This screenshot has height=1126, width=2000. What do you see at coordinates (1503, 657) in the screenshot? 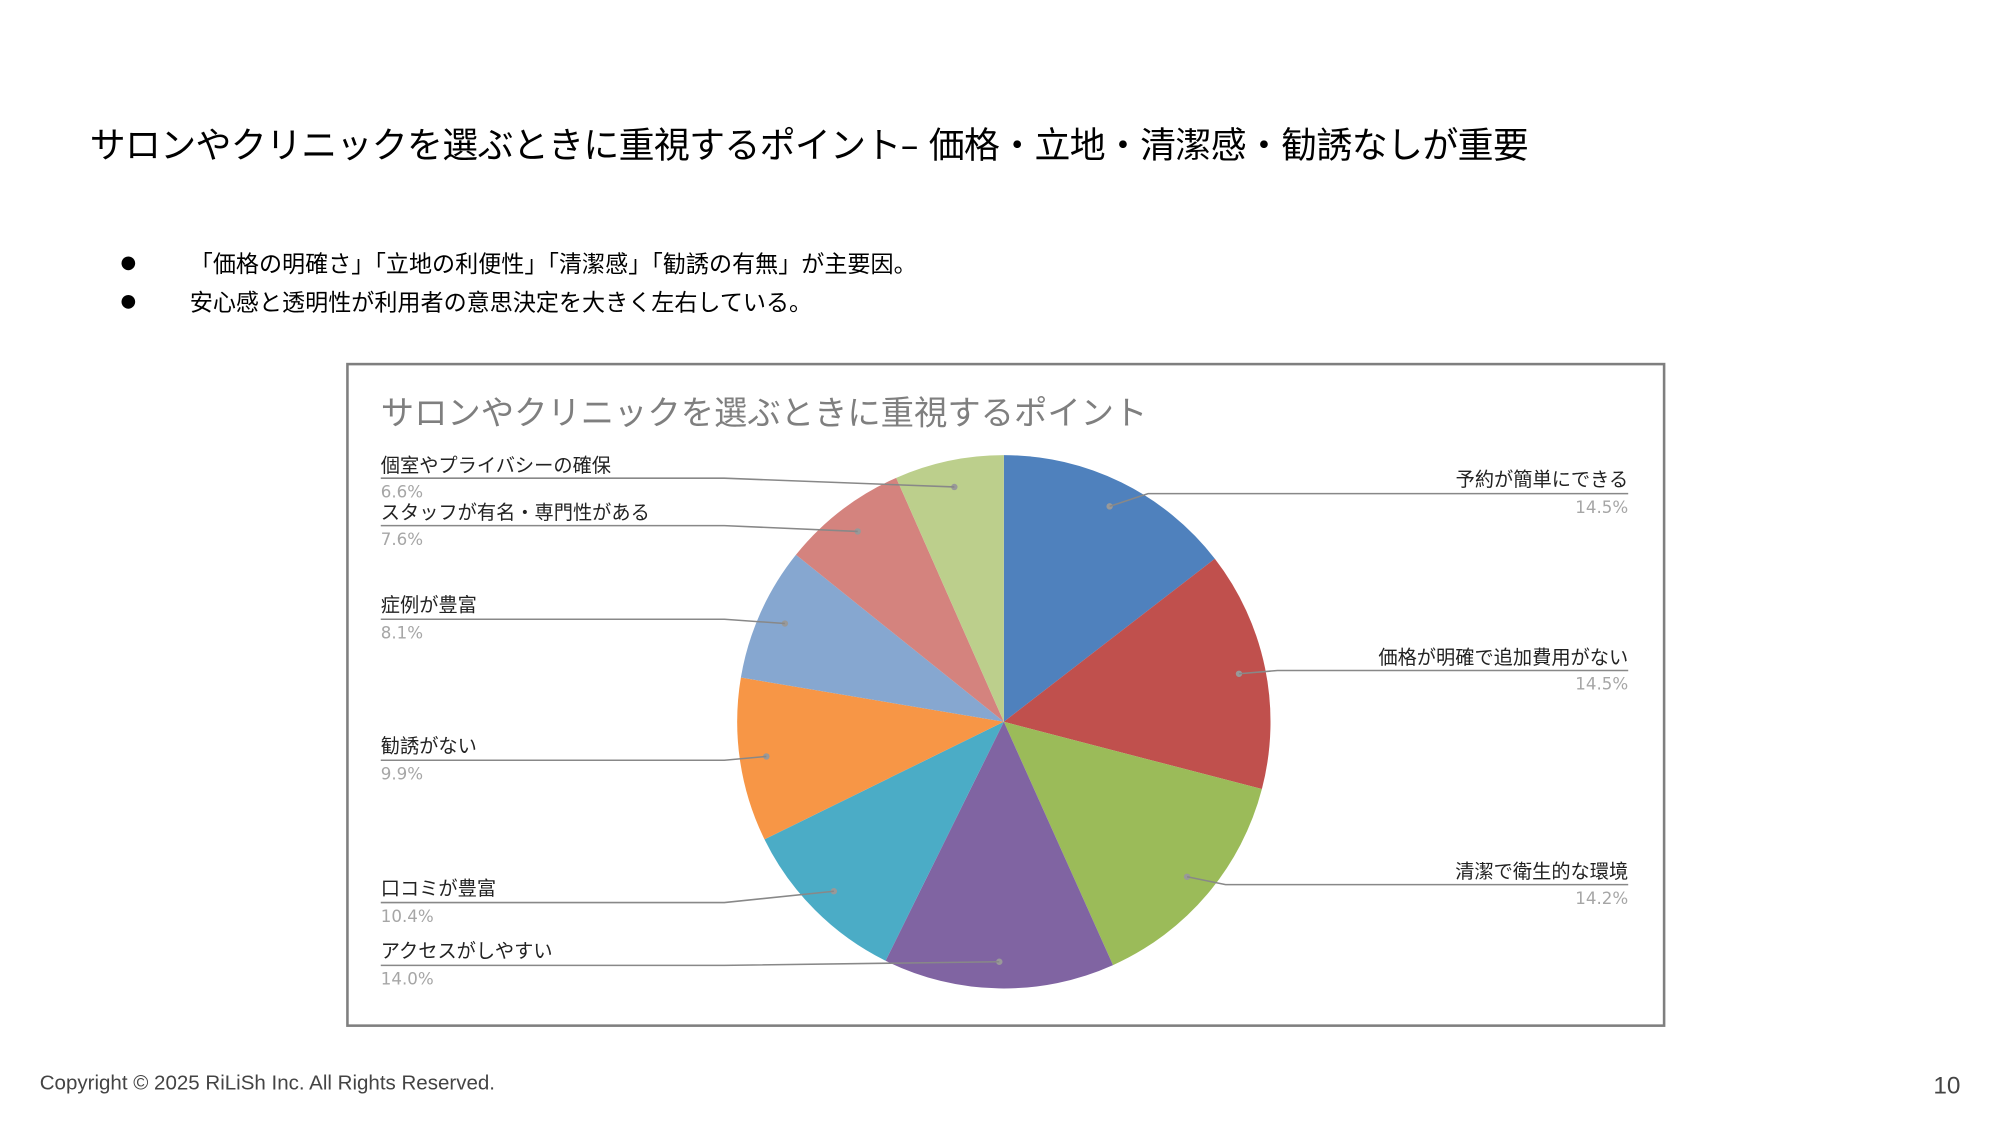
I see `data-label: 価格が明確で追加費用がない` at bounding box center [1503, 657].